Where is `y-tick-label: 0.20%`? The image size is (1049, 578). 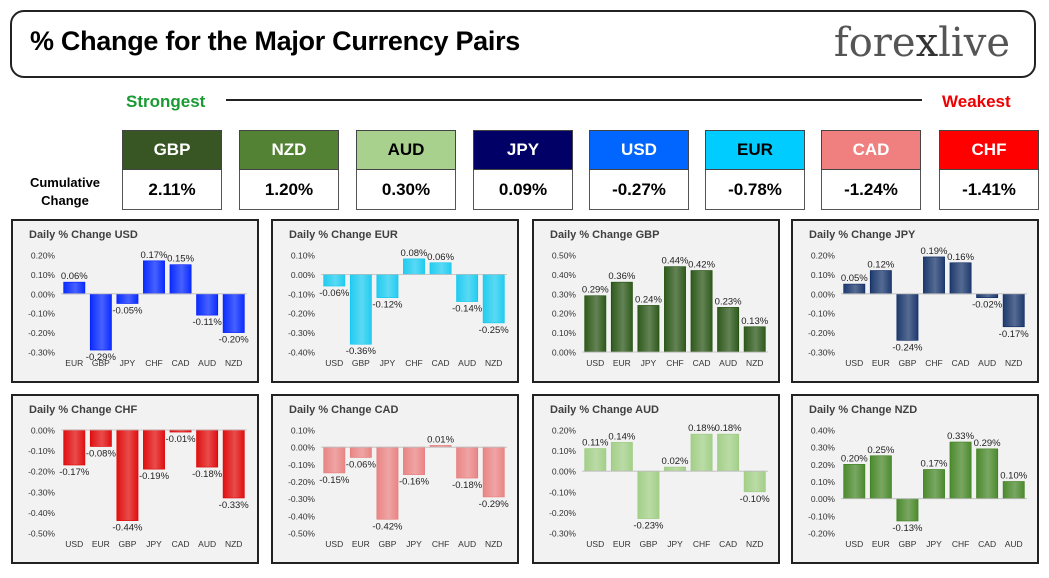 y-tick-label: 0.20% is located at coordinates (564, 431).